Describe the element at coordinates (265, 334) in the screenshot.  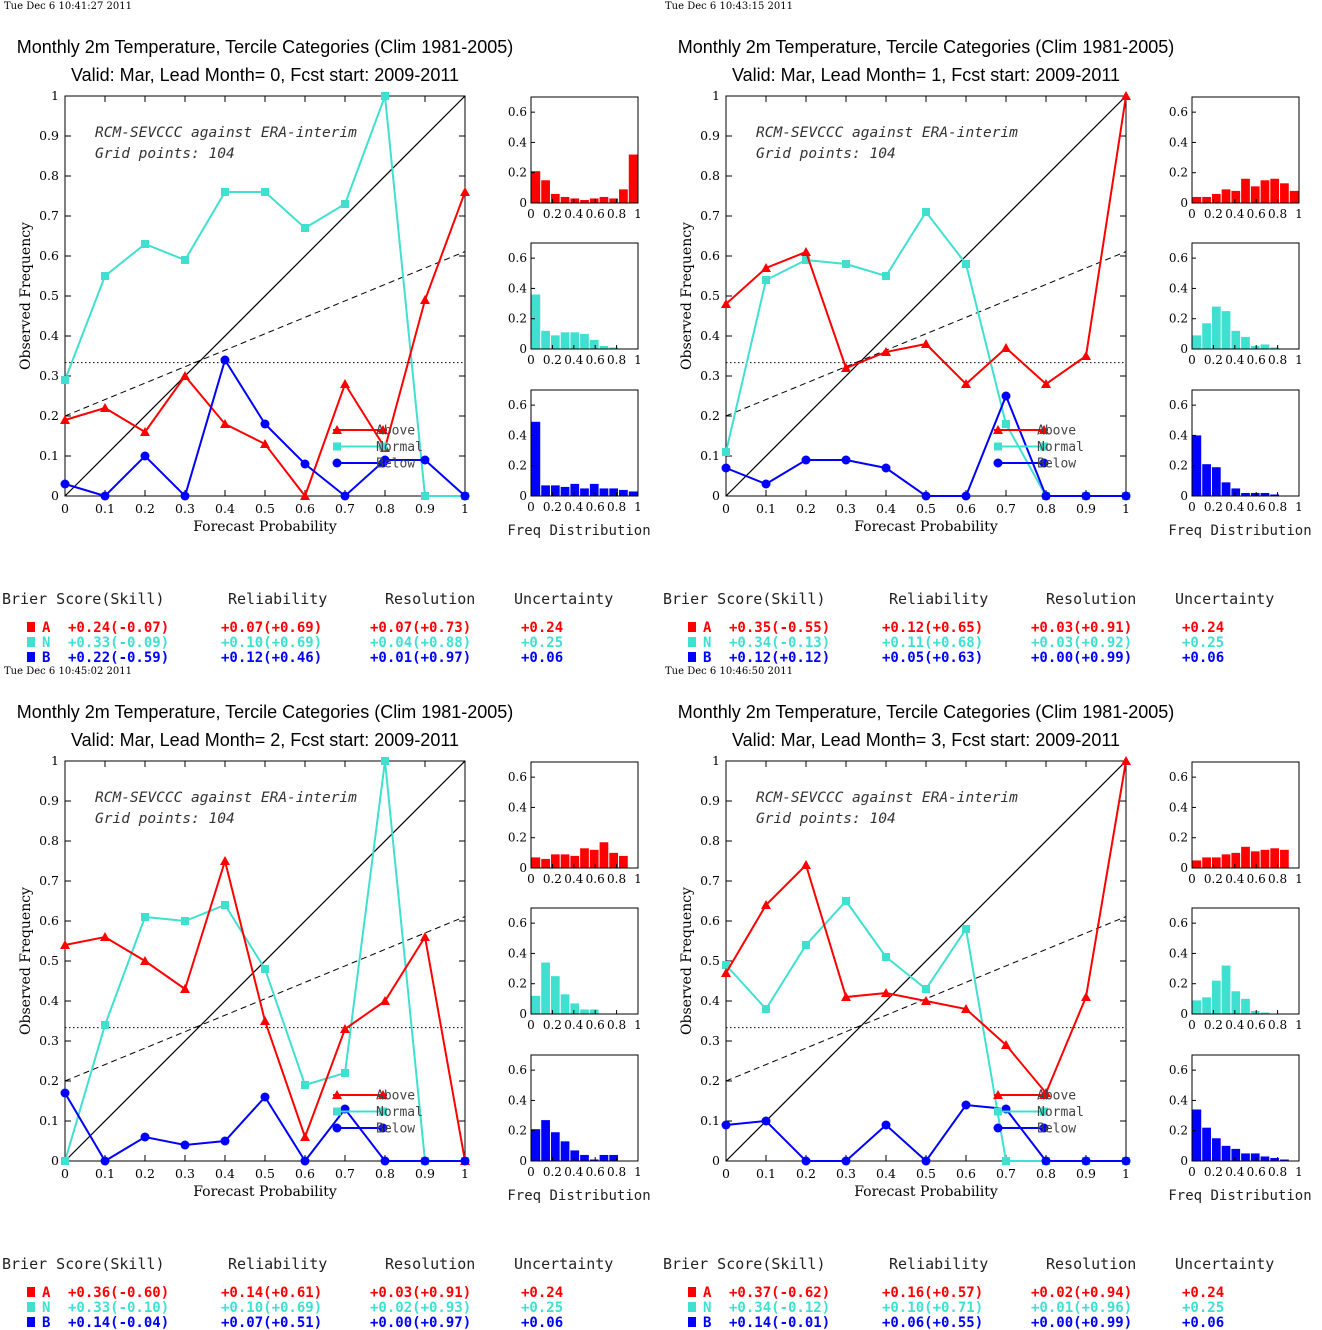
I see `no-skill-line` at that location.